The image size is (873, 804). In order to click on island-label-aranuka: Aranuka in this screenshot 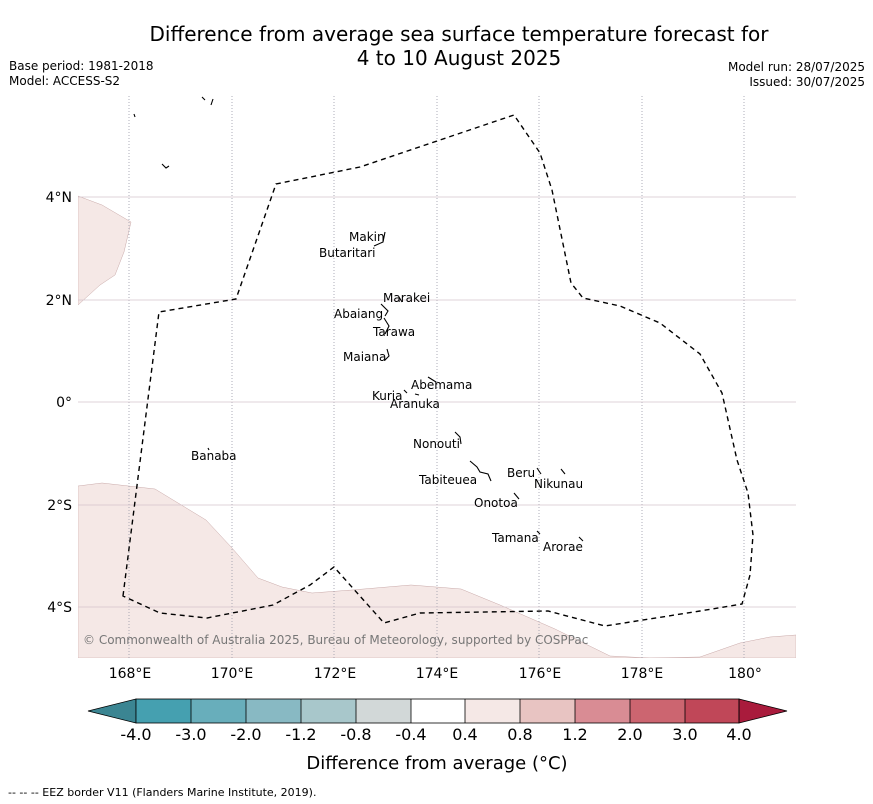, I will do `click(415, 404)`.